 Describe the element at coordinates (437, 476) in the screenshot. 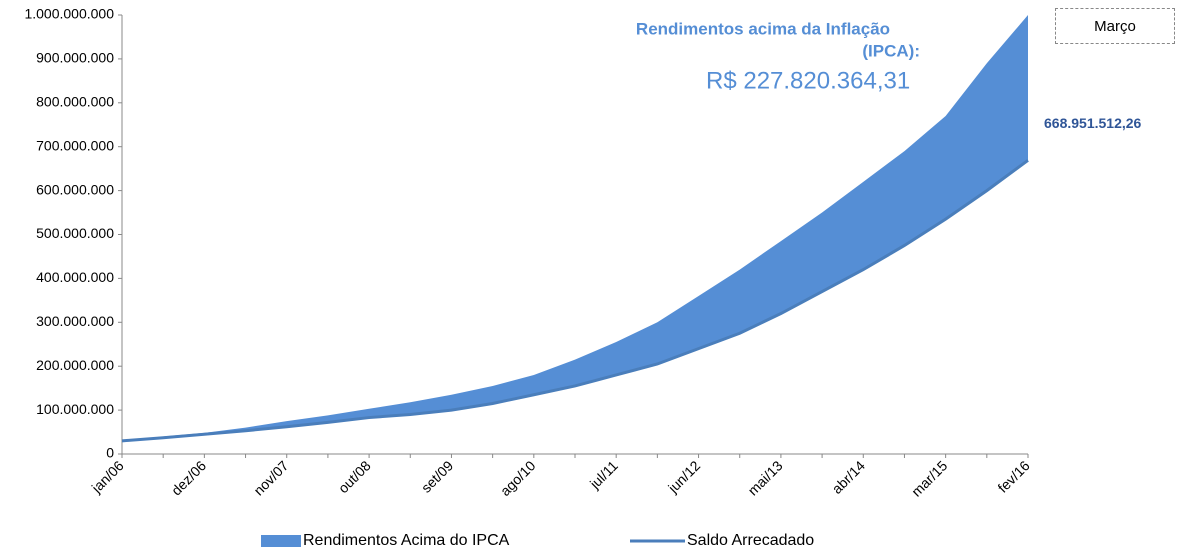

I see `x-tick-label: set/09` at that location.